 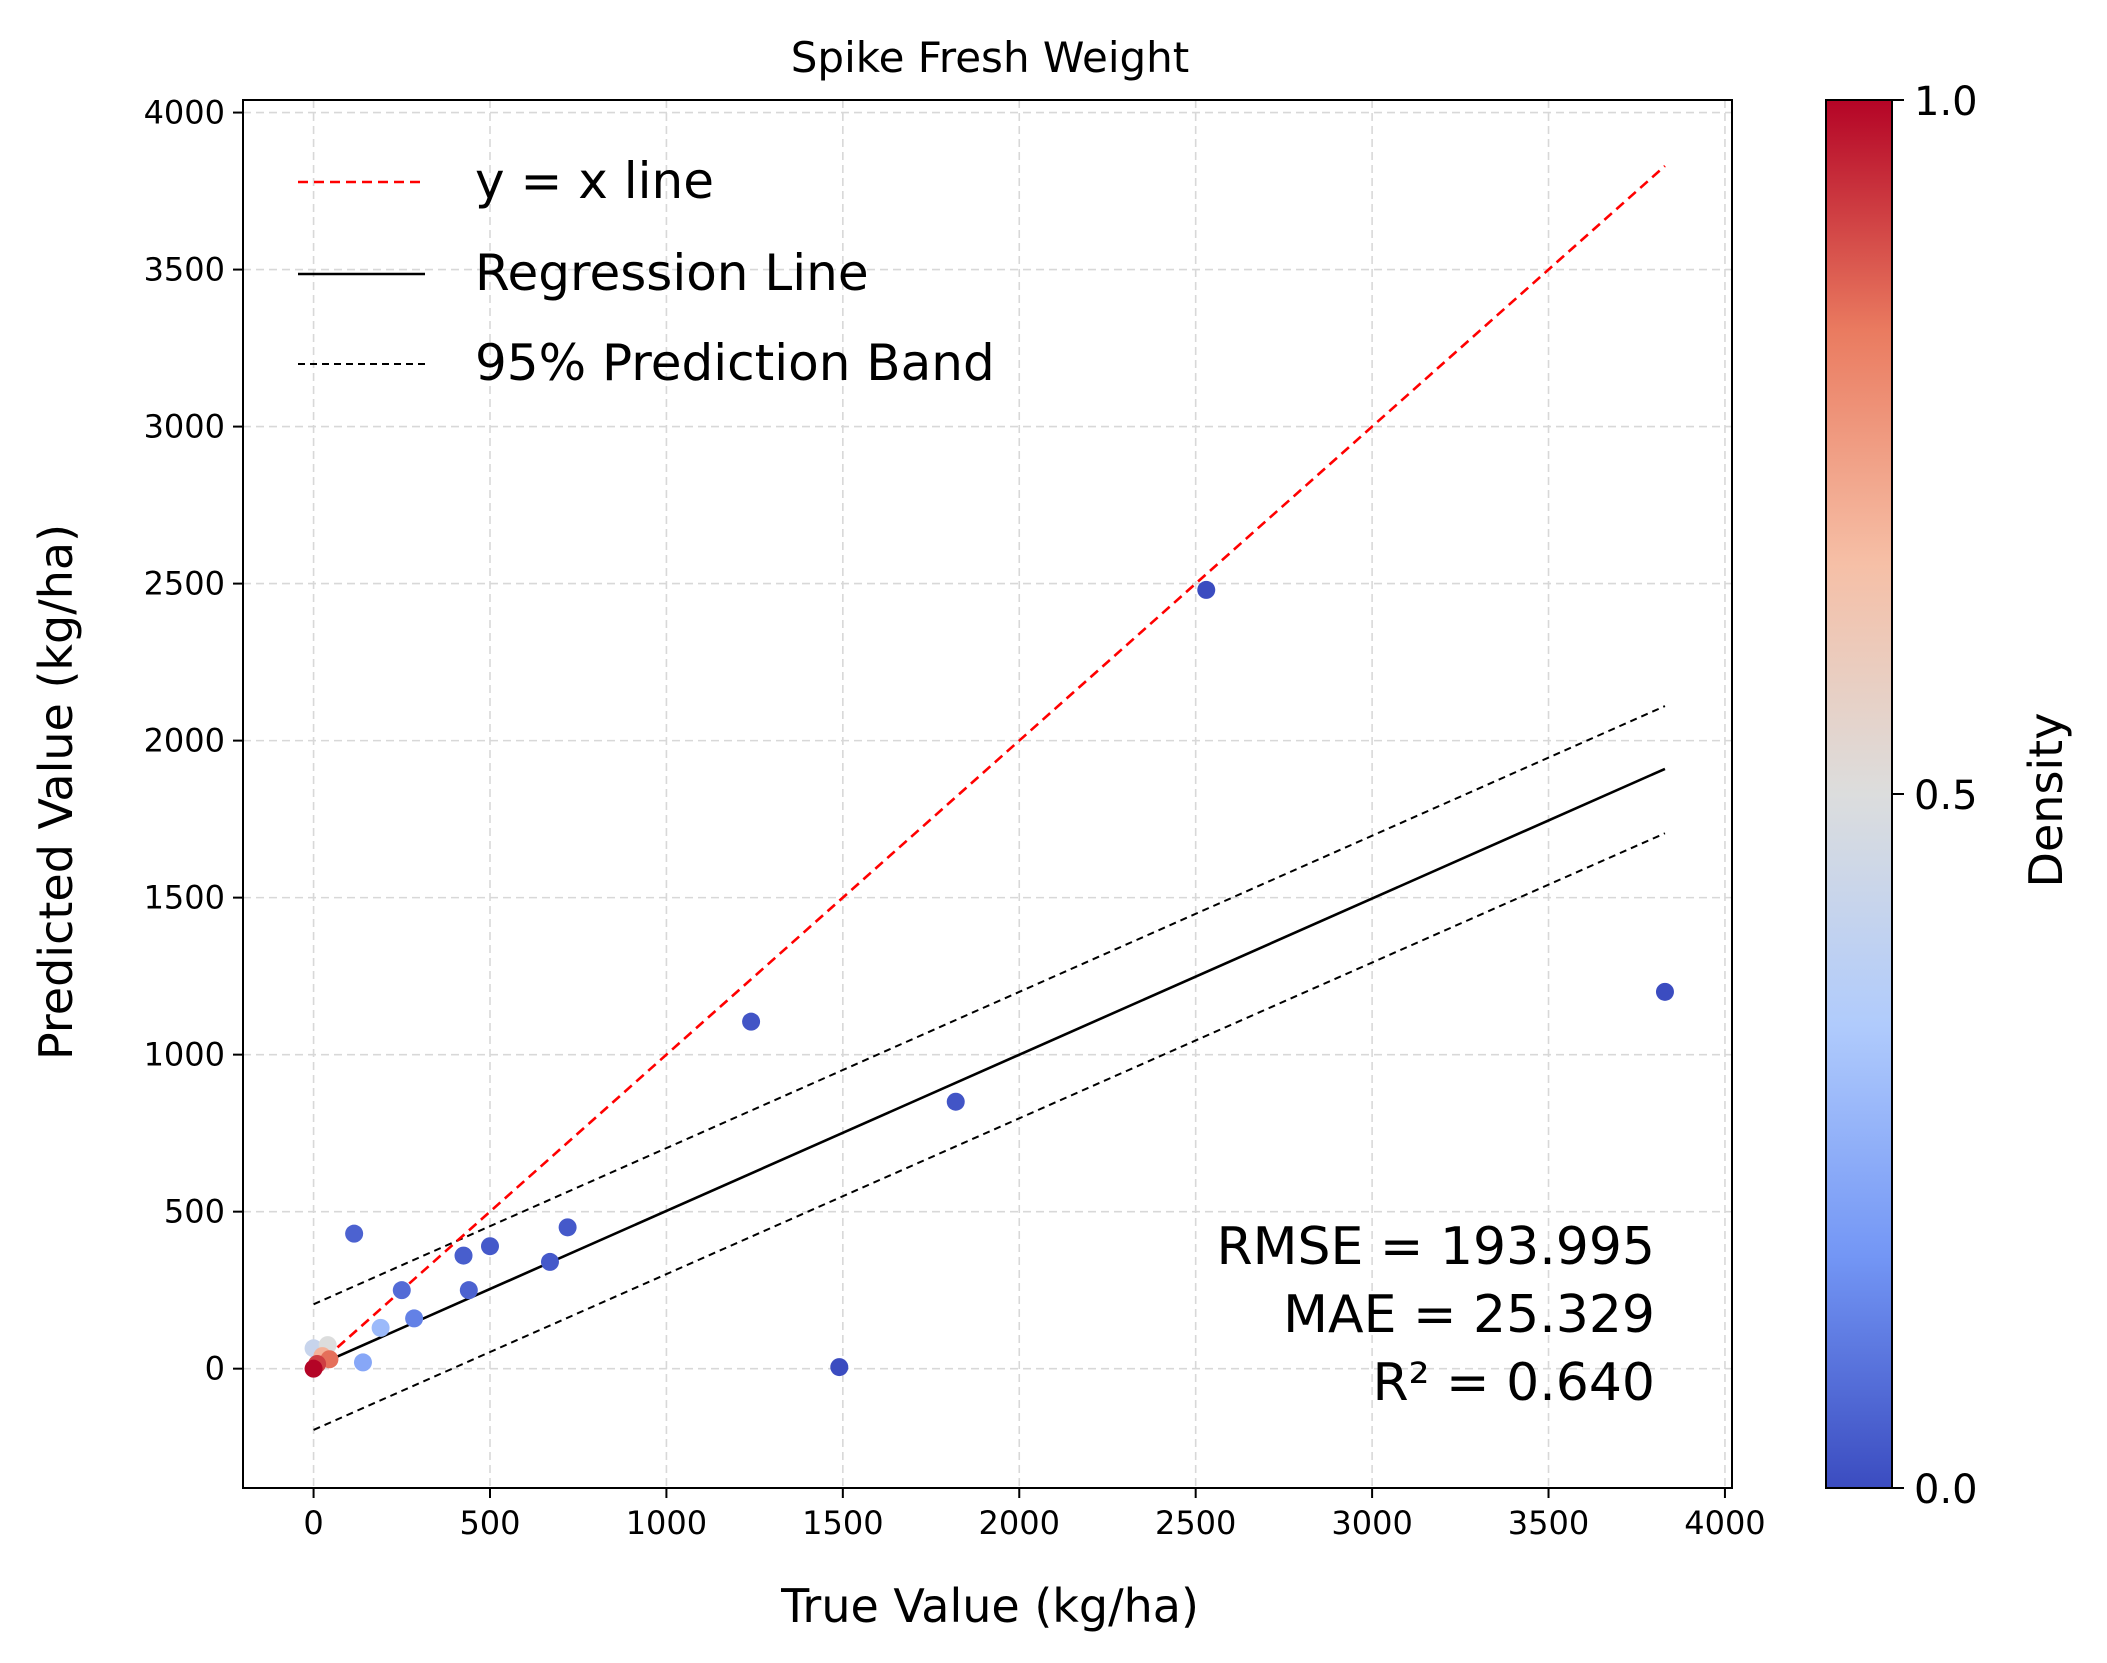 What do you see at coordinates (56, 792) in the screenshot?
I see `y-axis-label: Predicted Value (kg/ha)` at bounding box center [56, 792].